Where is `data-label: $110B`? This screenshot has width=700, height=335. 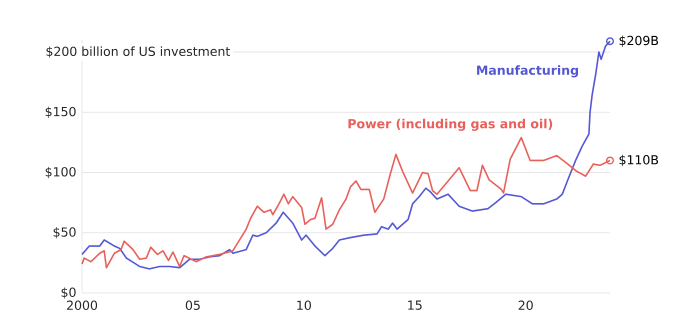 data-label: $110B is located at coordinates (639, 160).